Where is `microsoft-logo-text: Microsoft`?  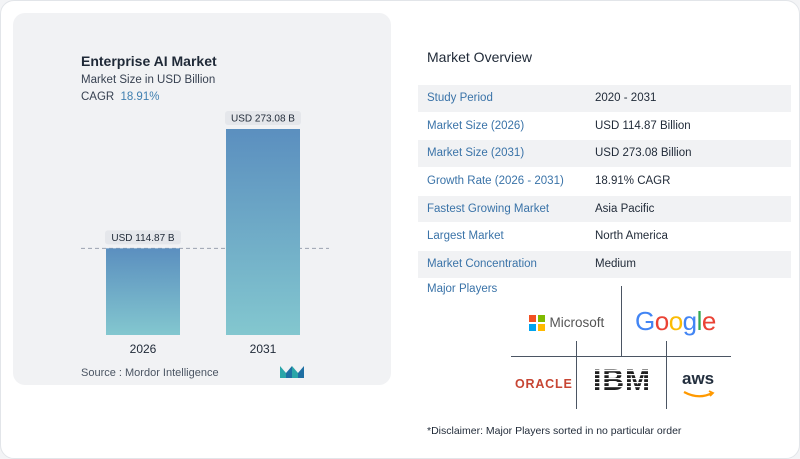 microsoft-logo-text: Microsoft is located at coordinates (577, 323).